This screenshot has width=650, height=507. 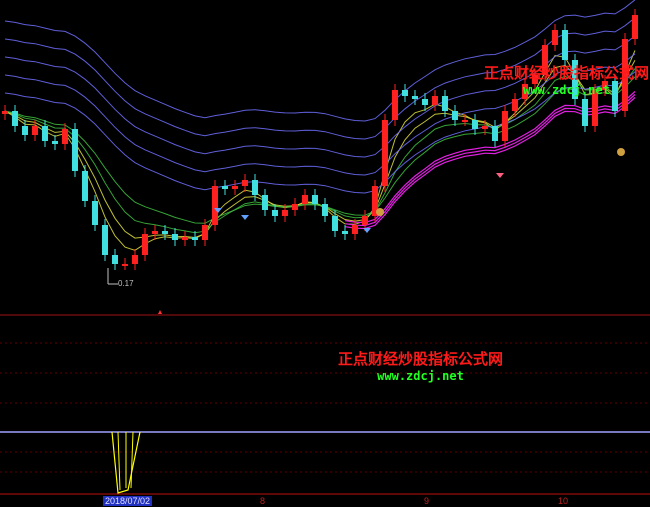 I want to click on marker-icon, so click(x=160, y=312).